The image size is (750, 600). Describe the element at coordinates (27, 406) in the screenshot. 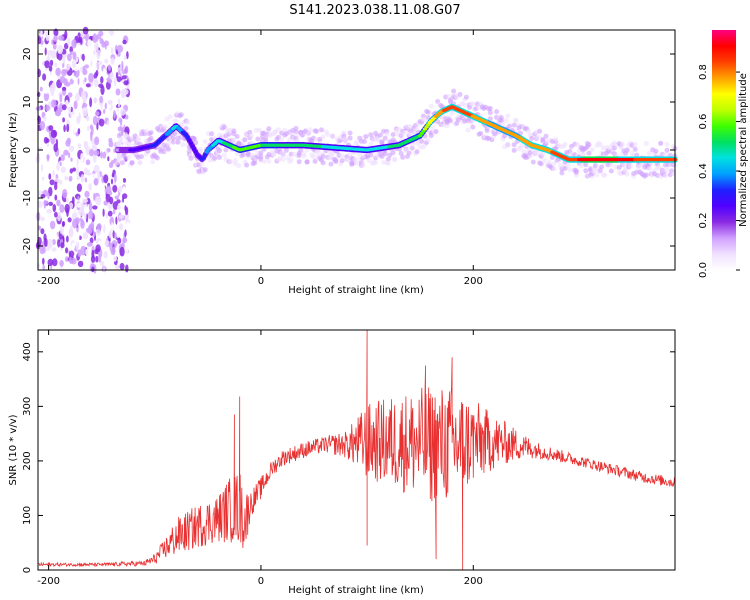

I see `y-tick-label: 300` at that location.